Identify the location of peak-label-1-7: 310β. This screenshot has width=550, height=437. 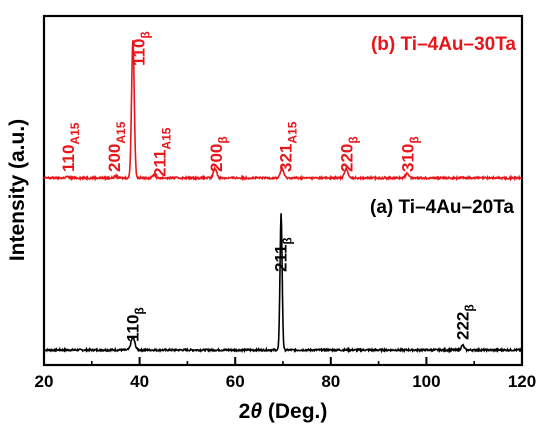
(409, 154).